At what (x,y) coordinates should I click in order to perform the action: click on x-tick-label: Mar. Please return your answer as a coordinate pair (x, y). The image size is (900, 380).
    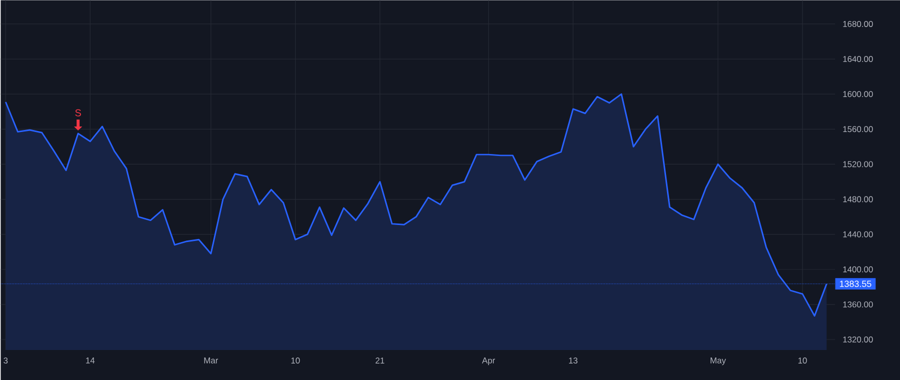
    Looking at the image, I should click on (211, 361).